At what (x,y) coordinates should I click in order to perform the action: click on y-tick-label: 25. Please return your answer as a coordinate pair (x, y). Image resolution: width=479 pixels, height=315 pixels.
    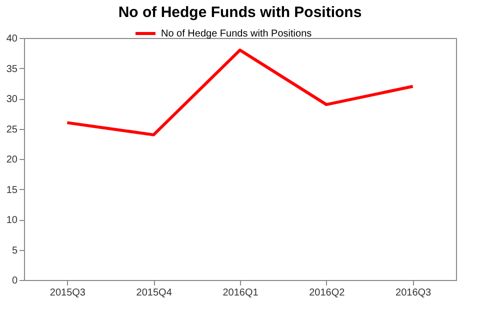
    Looking at the image, I should click on (12, 130).